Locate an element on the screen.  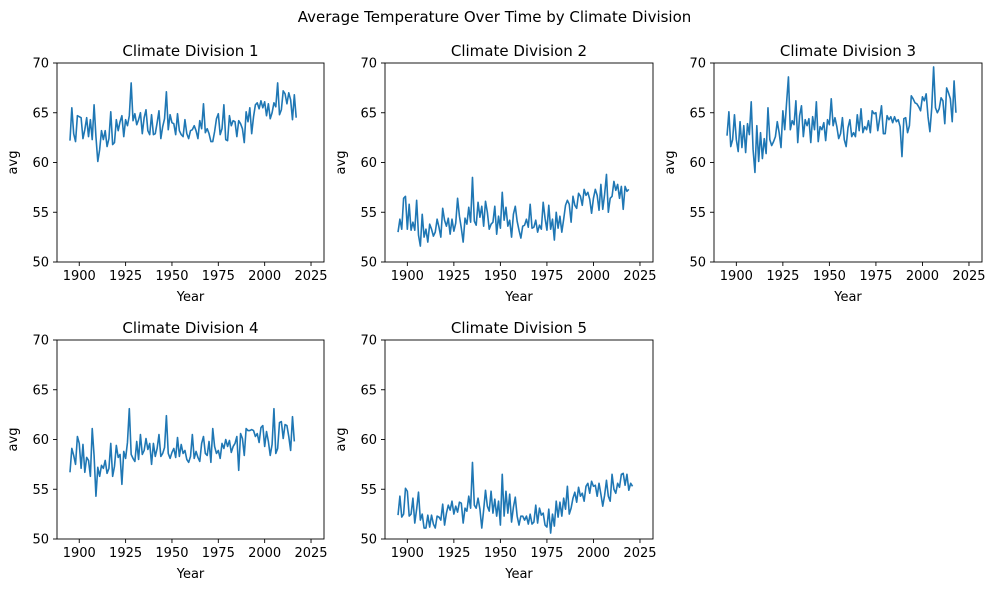
subplot-title: Climate Division 4 is located at coordinates (190, 328).